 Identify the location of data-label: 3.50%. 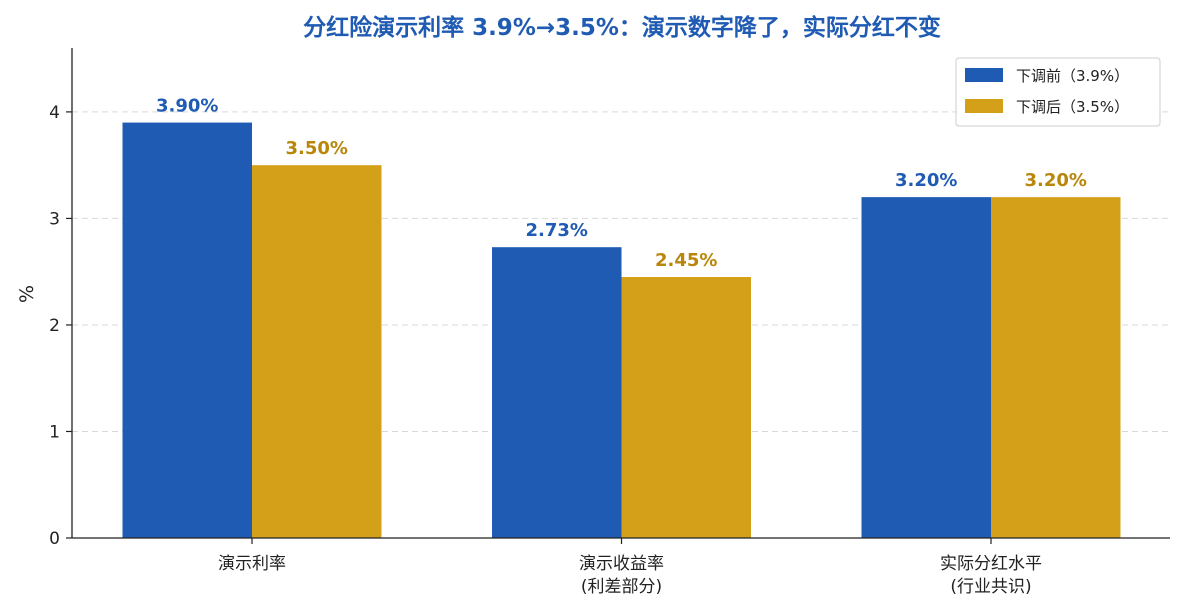
(317, 148).